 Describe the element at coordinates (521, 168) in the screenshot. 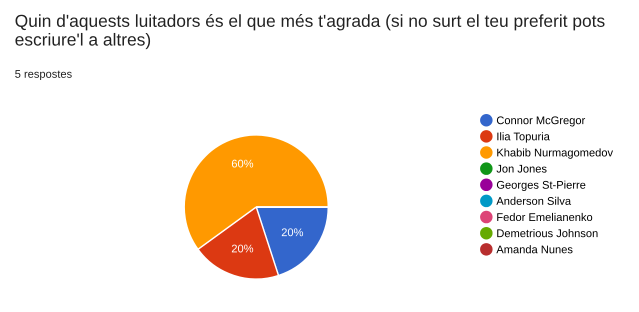

I see `legend-label: Jon Jones` at that location.